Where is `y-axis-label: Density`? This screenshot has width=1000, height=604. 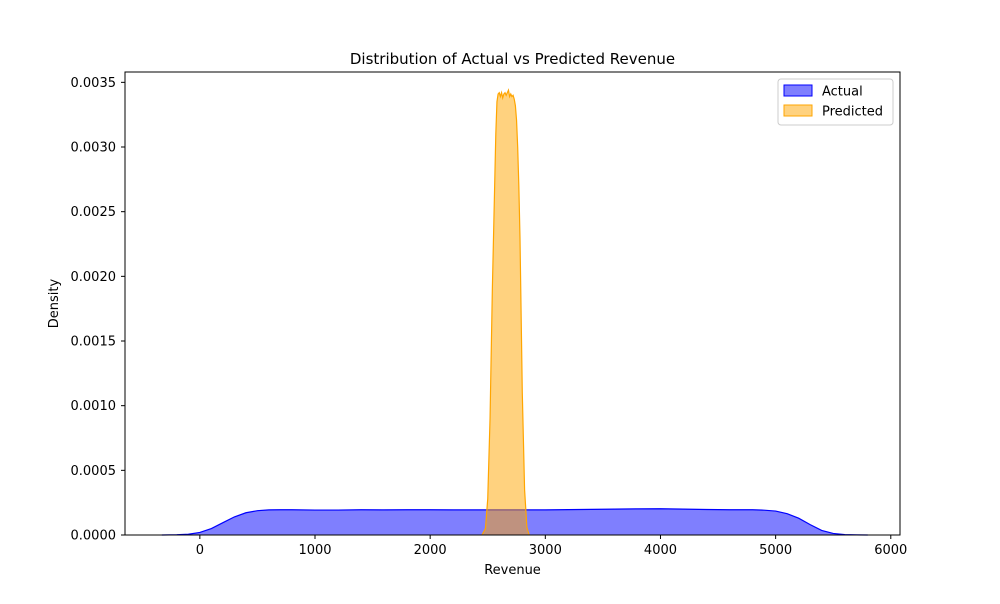
y-axis-label: Density is located at coordinates (54, 303).